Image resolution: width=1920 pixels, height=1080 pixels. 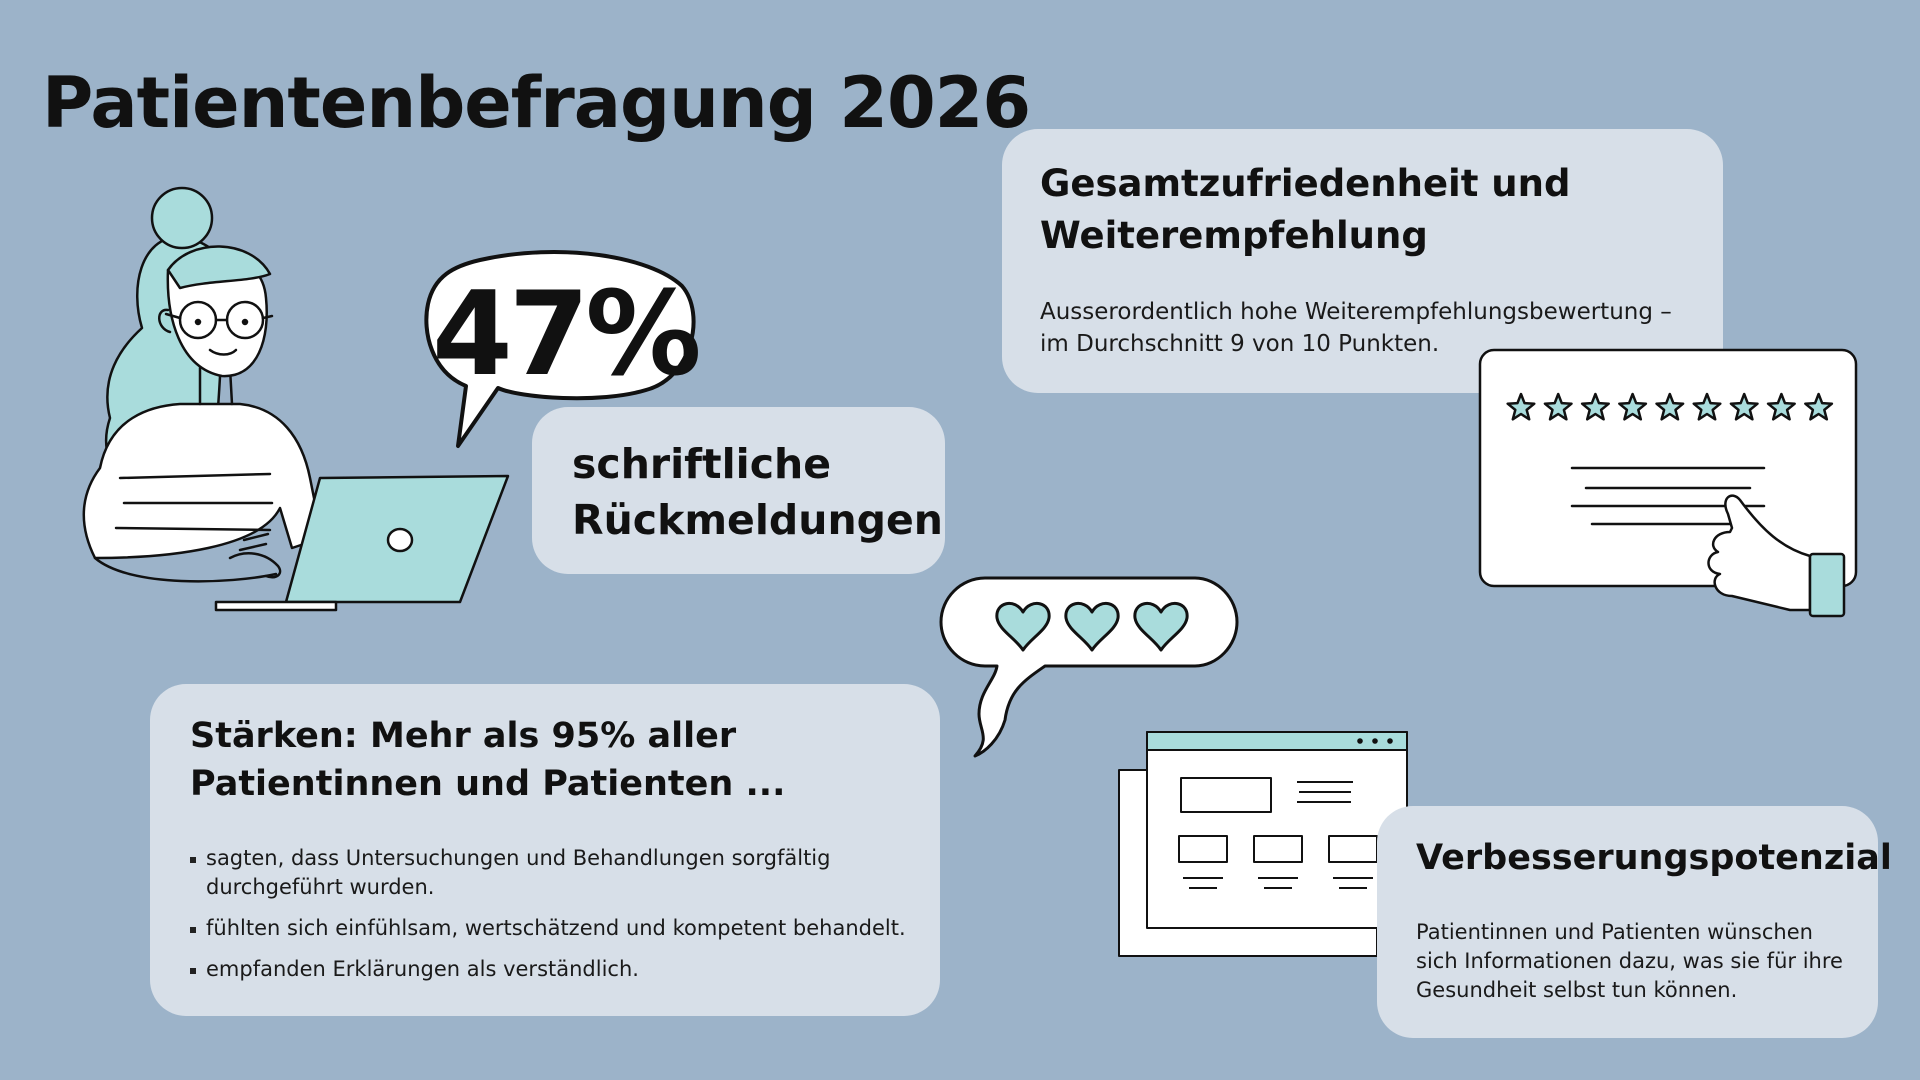 I want to click on satisfaction-heading: Gesamtzufriedenheit und Weiterempfehlung, so click(x=1305, y=209).